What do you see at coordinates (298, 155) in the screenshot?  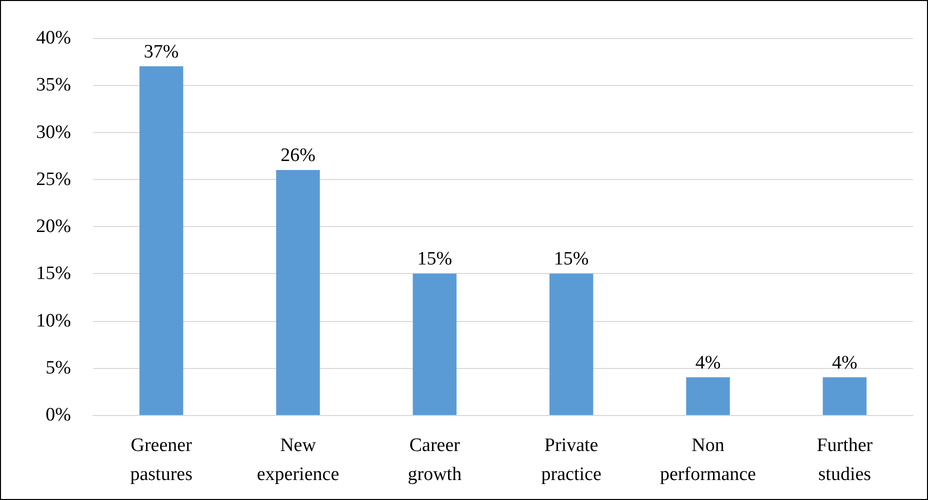 I see `data-label: 26%` at bounding box center [298, 155].